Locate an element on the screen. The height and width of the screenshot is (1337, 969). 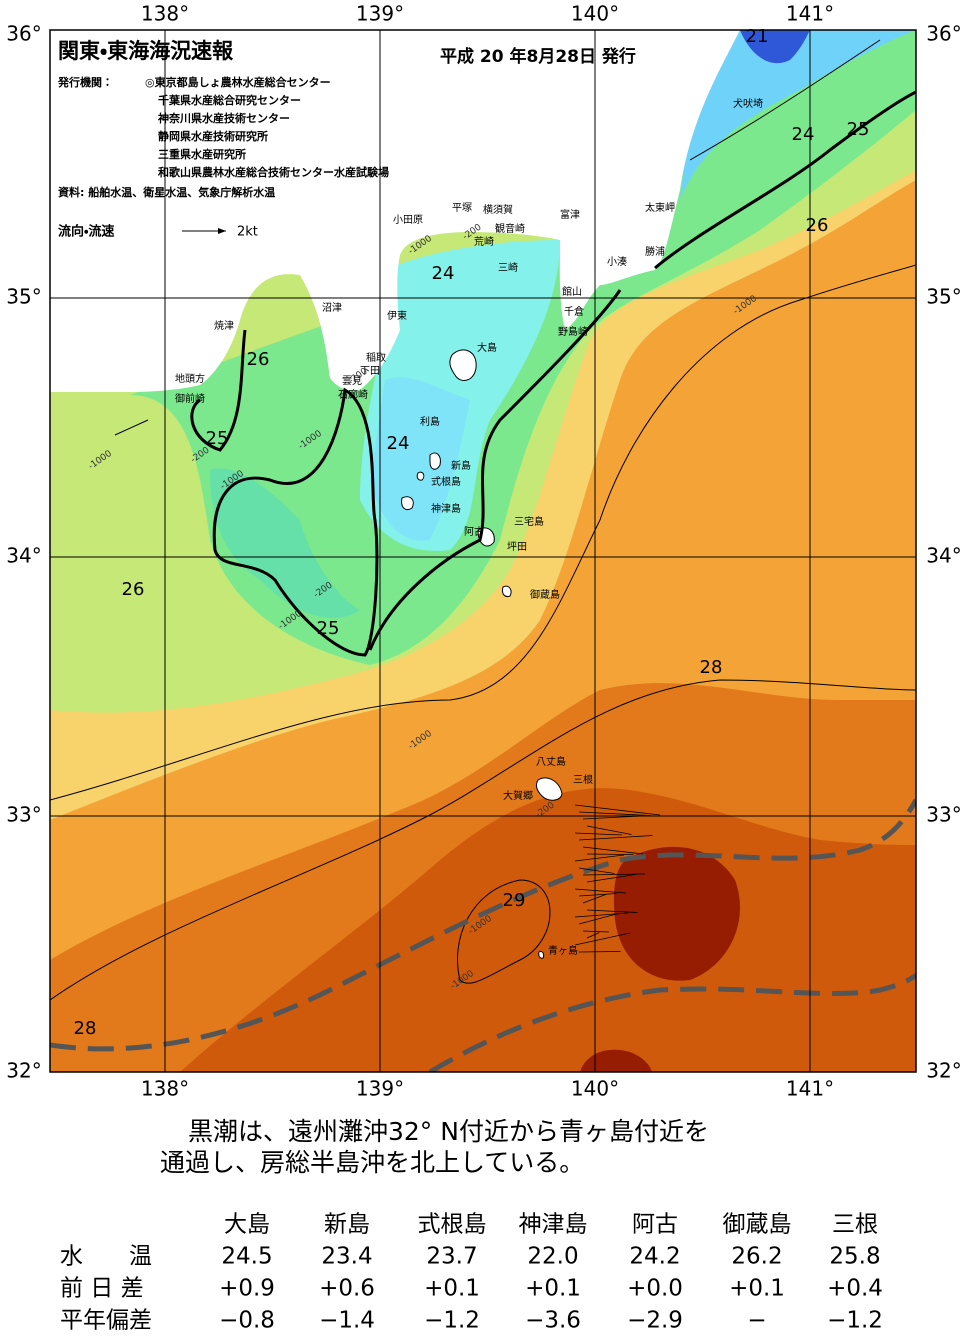
place-name: 御前崎 is located at coordinates (190, 398).